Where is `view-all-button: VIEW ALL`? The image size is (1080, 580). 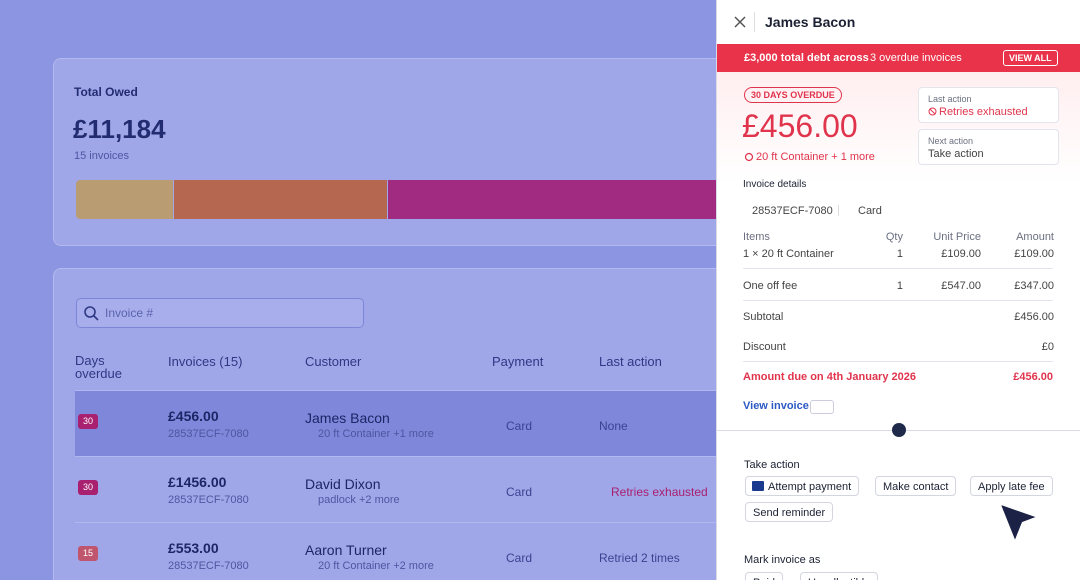
view-all-button: VIEW ALL is located at coordinates (1030, 58).